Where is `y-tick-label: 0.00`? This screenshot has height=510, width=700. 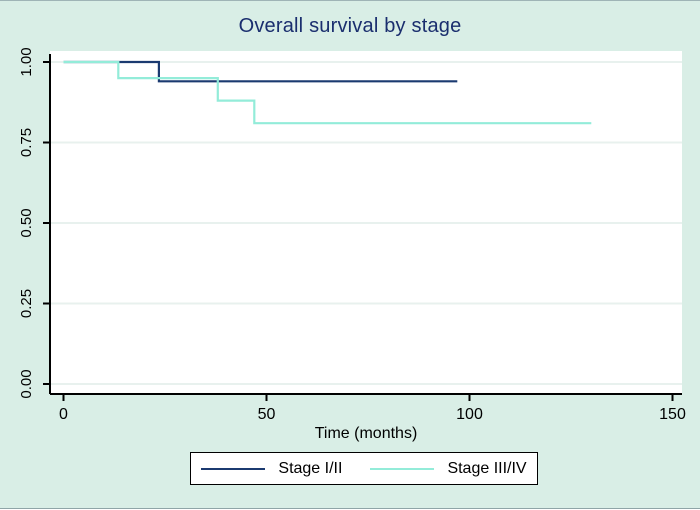 y-tick-label: 0.00 is located at coordinates (26, 383).